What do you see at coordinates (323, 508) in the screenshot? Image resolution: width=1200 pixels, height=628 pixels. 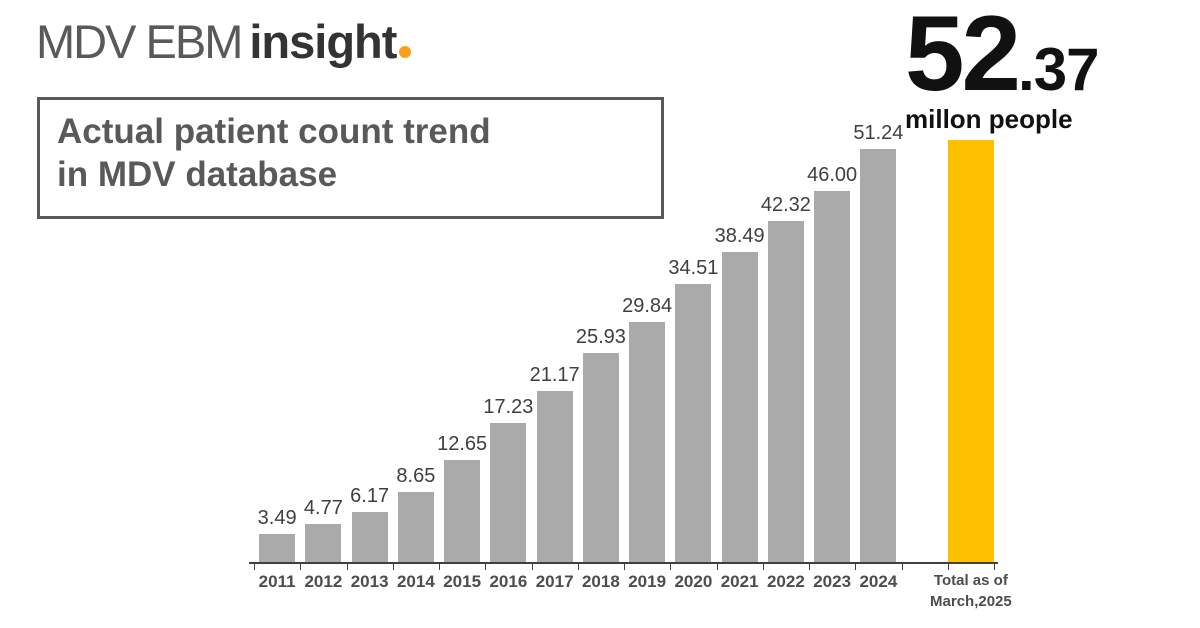 I see `bar-value-label: 4.77` at bounding box center [323, 508].